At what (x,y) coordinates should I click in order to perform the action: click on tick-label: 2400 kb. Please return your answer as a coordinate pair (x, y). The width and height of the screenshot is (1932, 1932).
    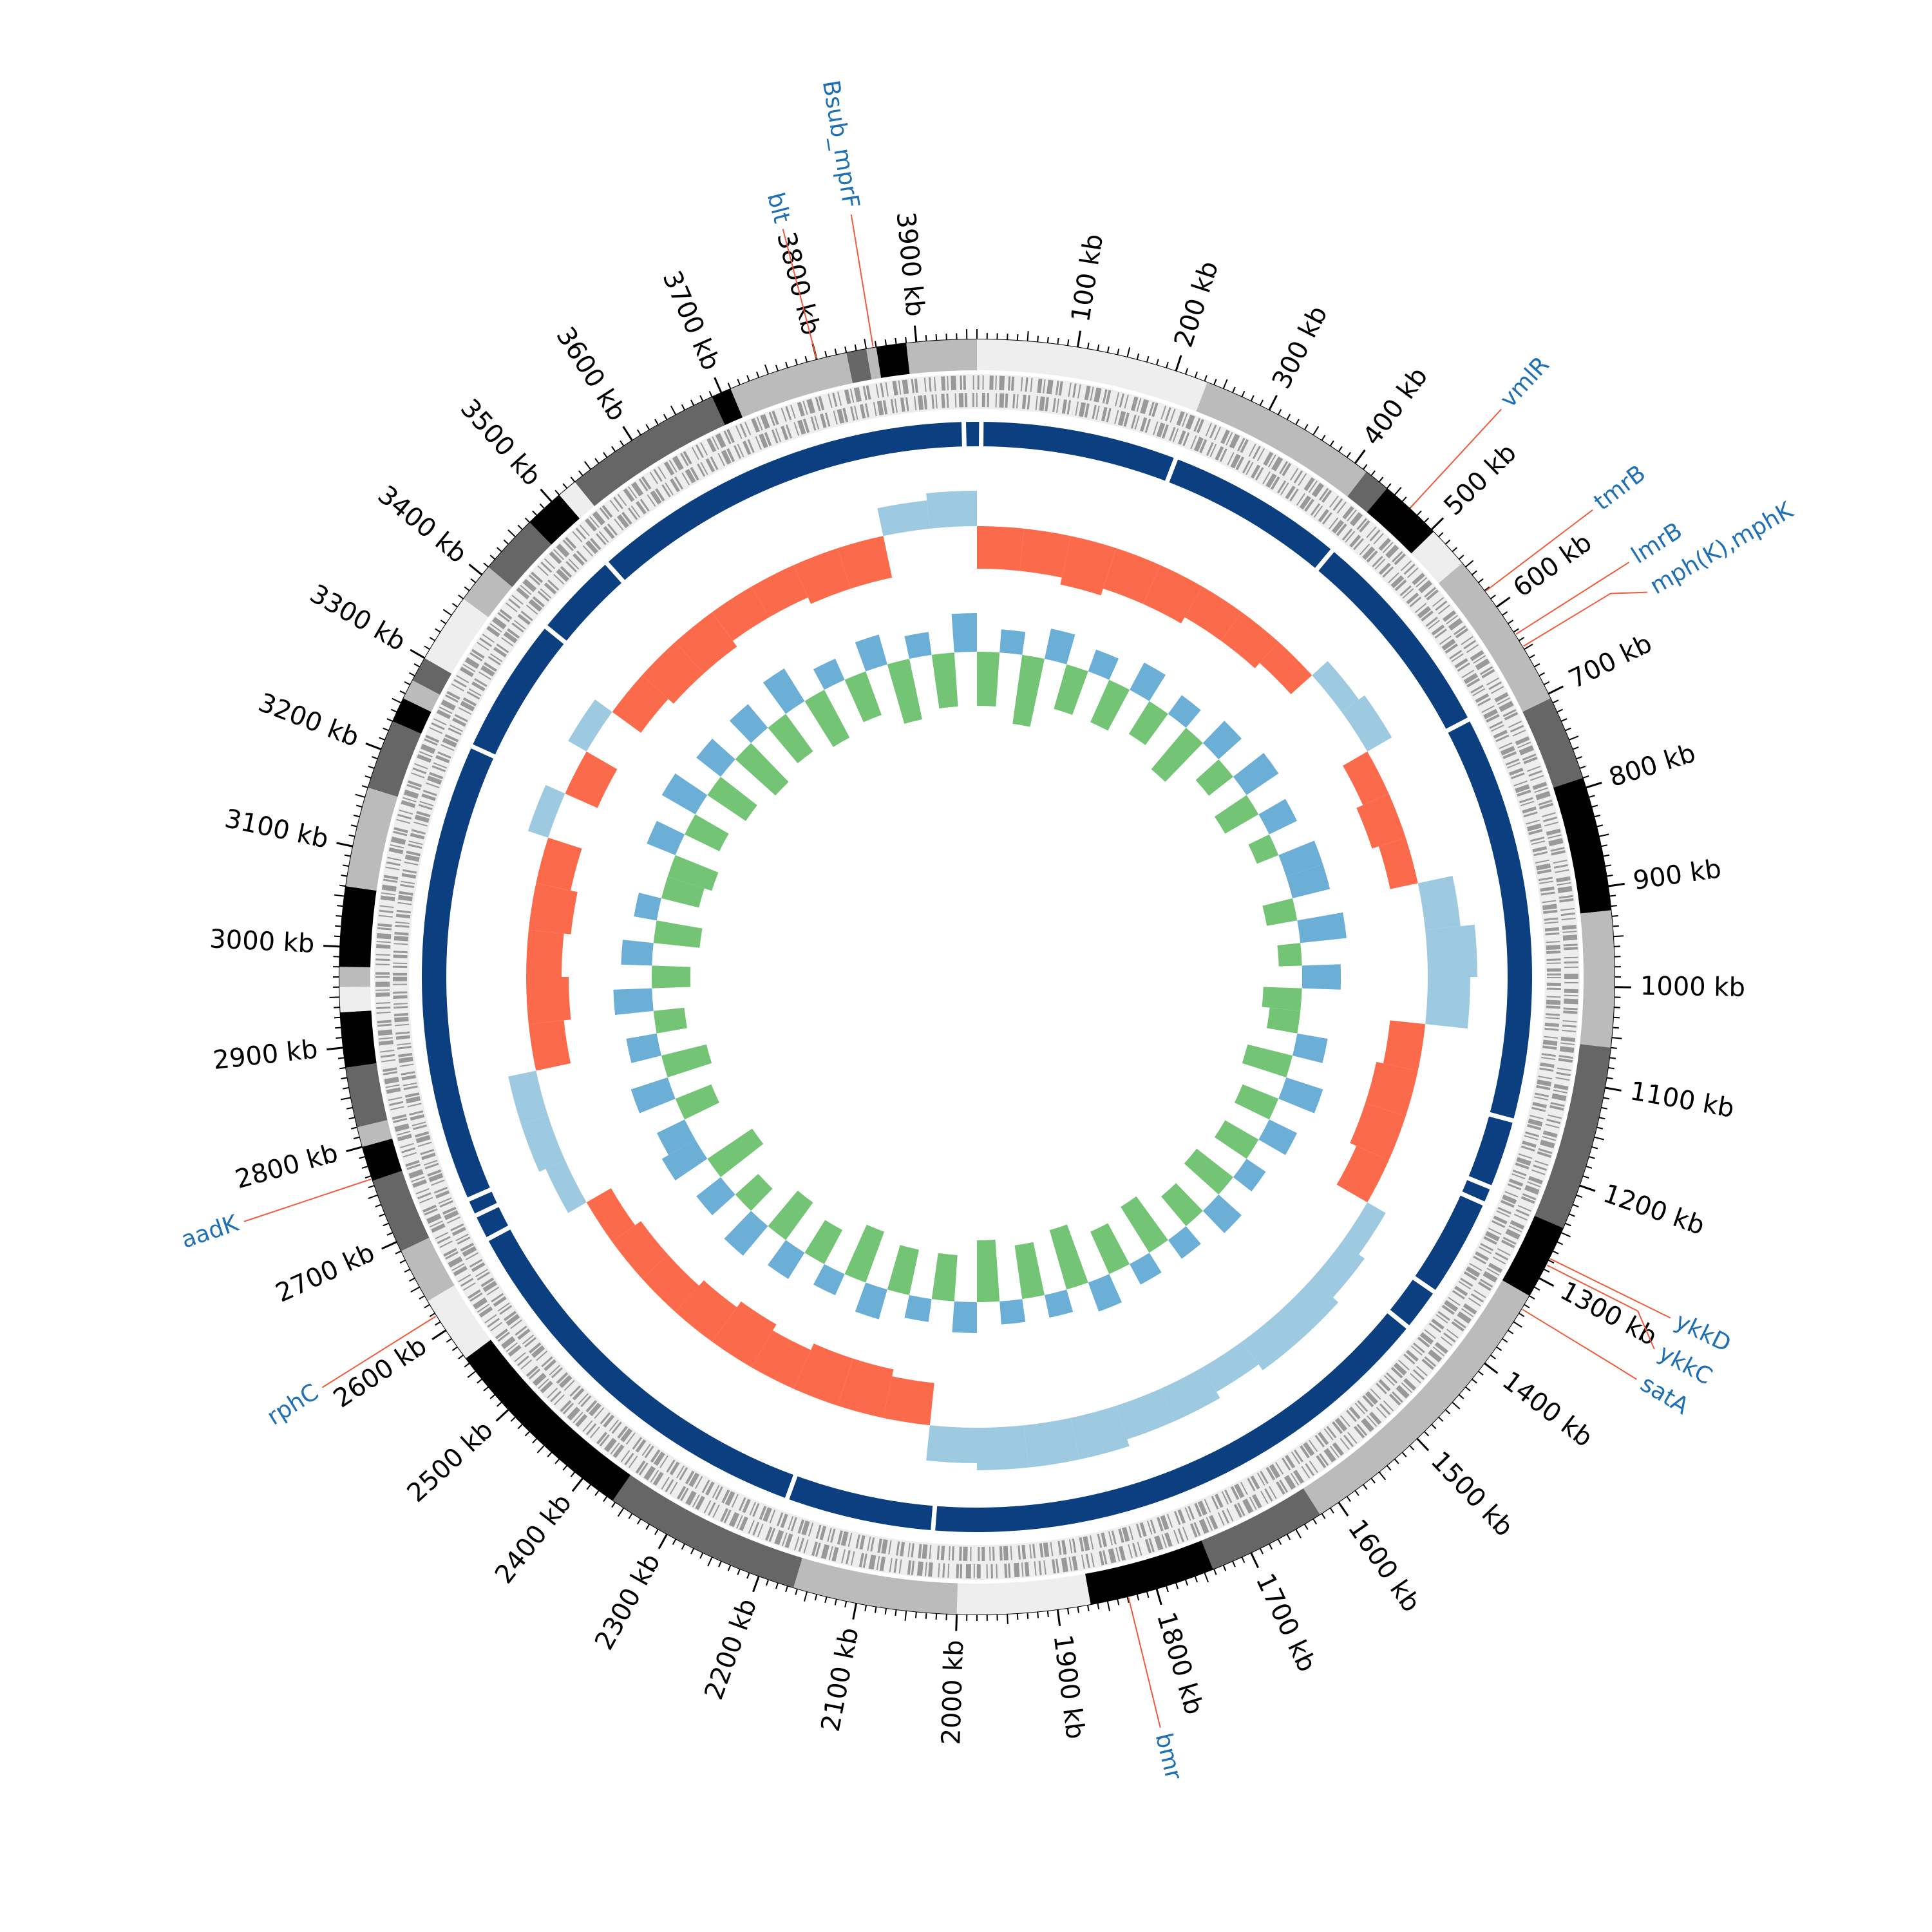
    Looking at the image, I should click on (533, 1539).